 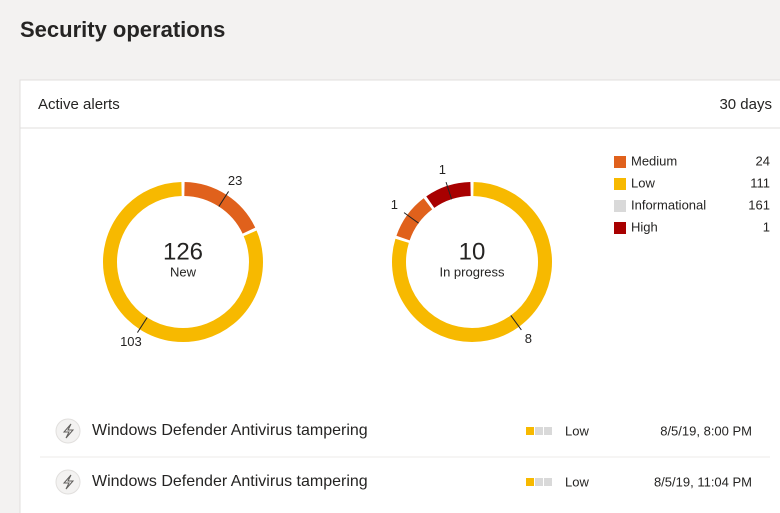 I want to click on alert-time: 8/5/19, 11:04 PM, so click(x=703, y=481).